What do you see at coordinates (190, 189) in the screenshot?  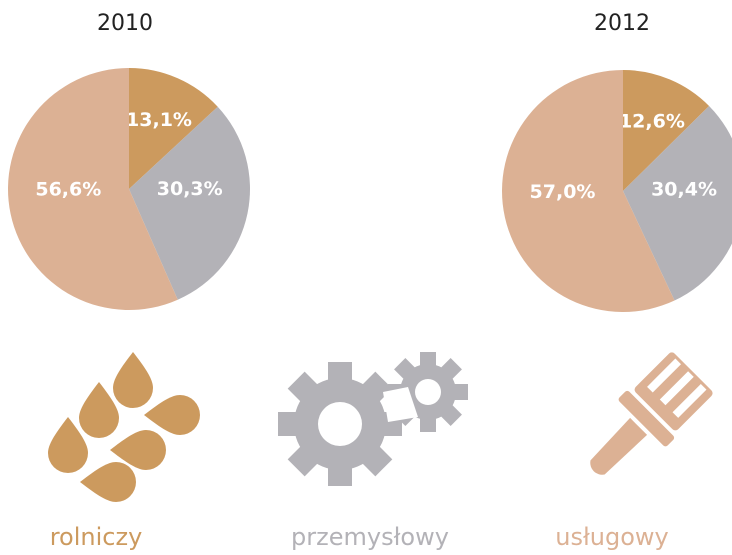 I see `slice-label: 30,3%` at bounding box center [190, 189].